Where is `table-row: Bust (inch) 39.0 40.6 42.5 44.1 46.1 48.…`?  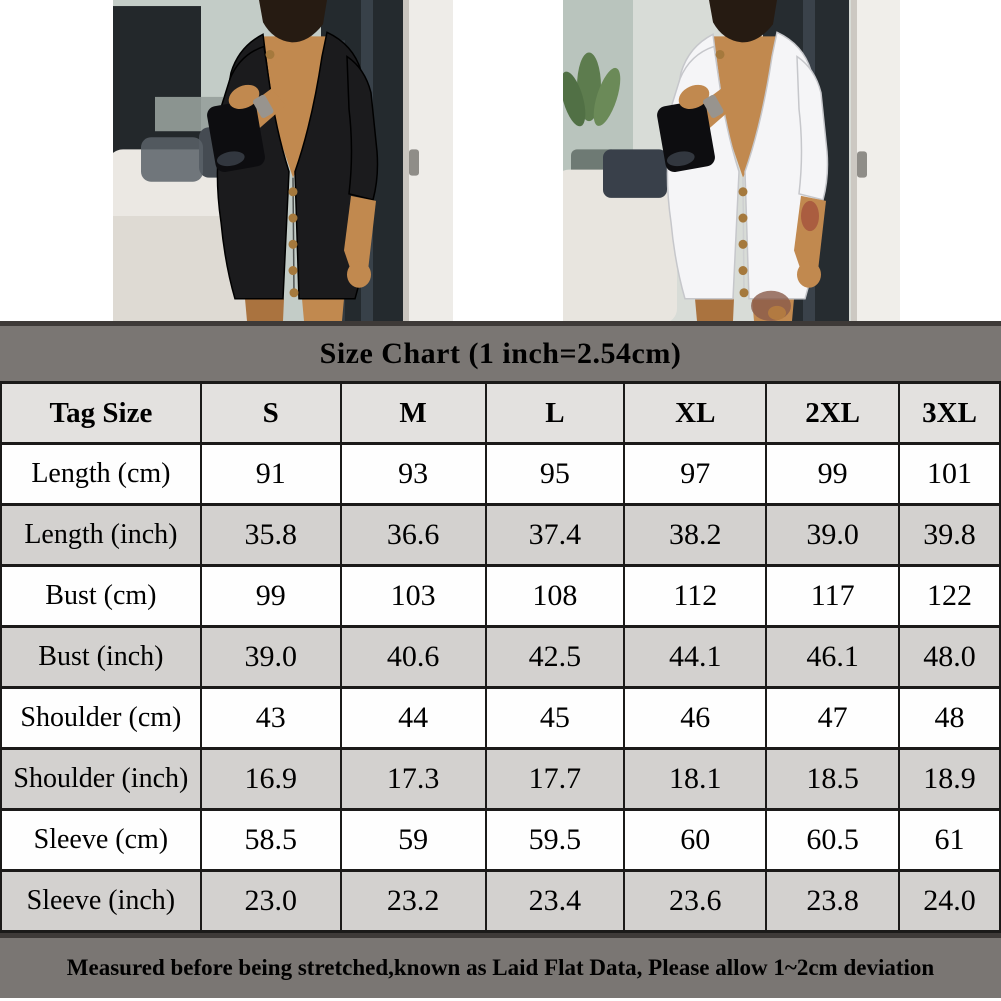
table-row: Bust (inch) 39.0 40.6 42.5 44.1 46.1 48.… is located at coordinates (500, 657).